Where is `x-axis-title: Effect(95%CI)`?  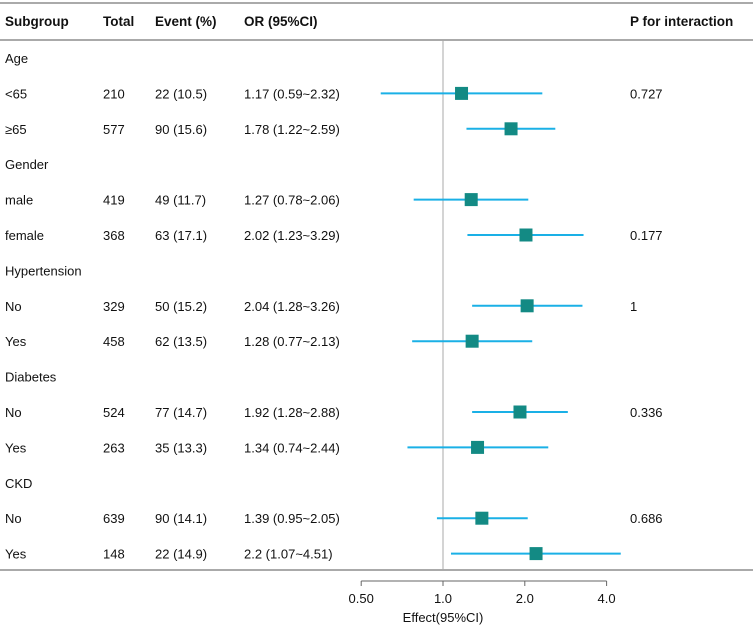
x-axis-title: Effect(95%CI) is located at coordinates (443, 617).